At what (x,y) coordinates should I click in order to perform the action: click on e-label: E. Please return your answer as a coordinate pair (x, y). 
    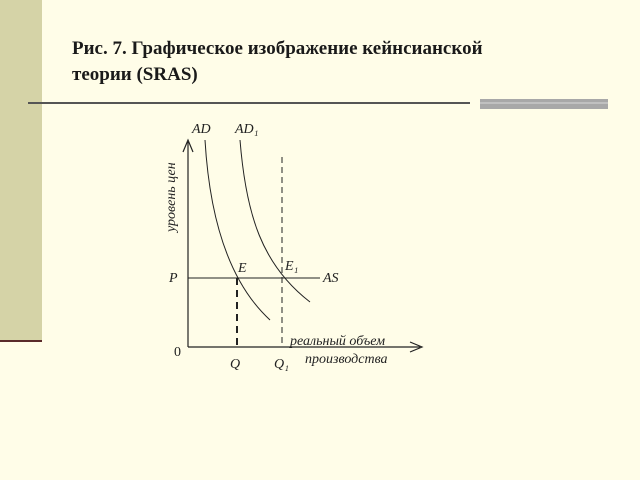
    Looking at the image, I should click on (242, 268).